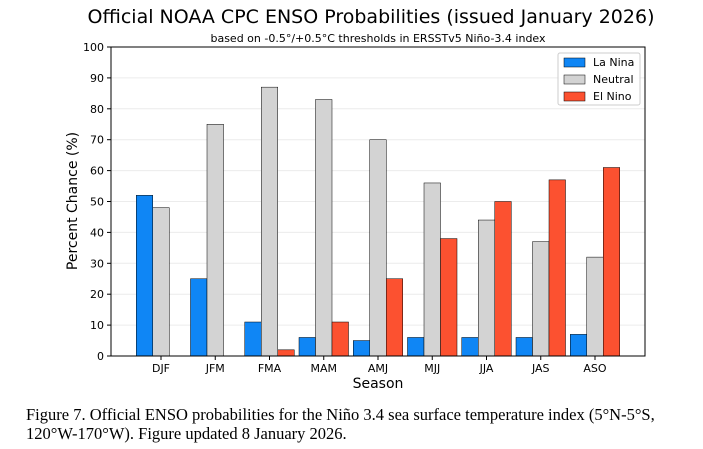 This screenshot has height=449, width=703. I want to click on bar-neutral-djf, so click(161, 282).